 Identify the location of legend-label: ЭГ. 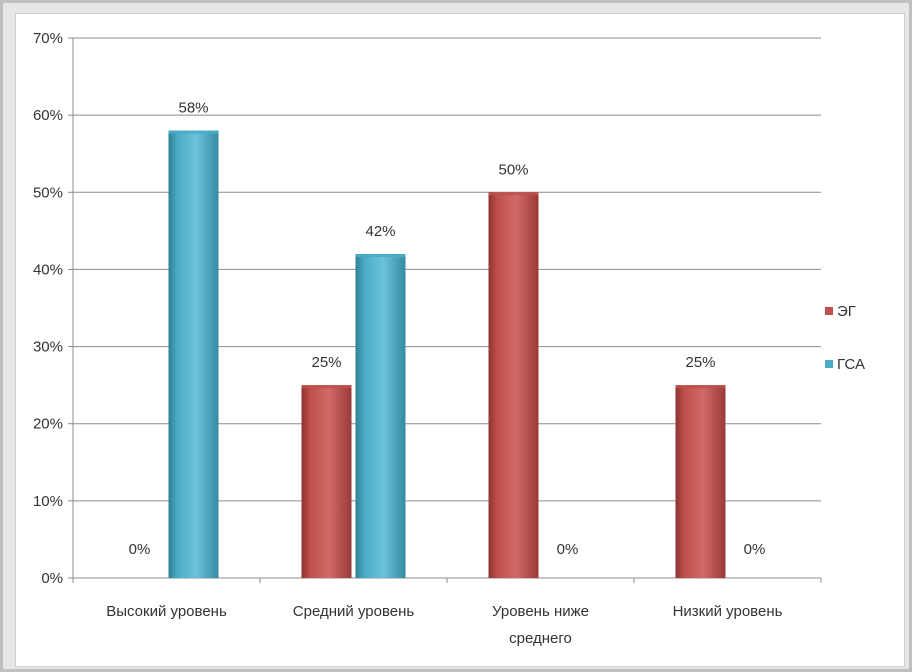
(846, 311).